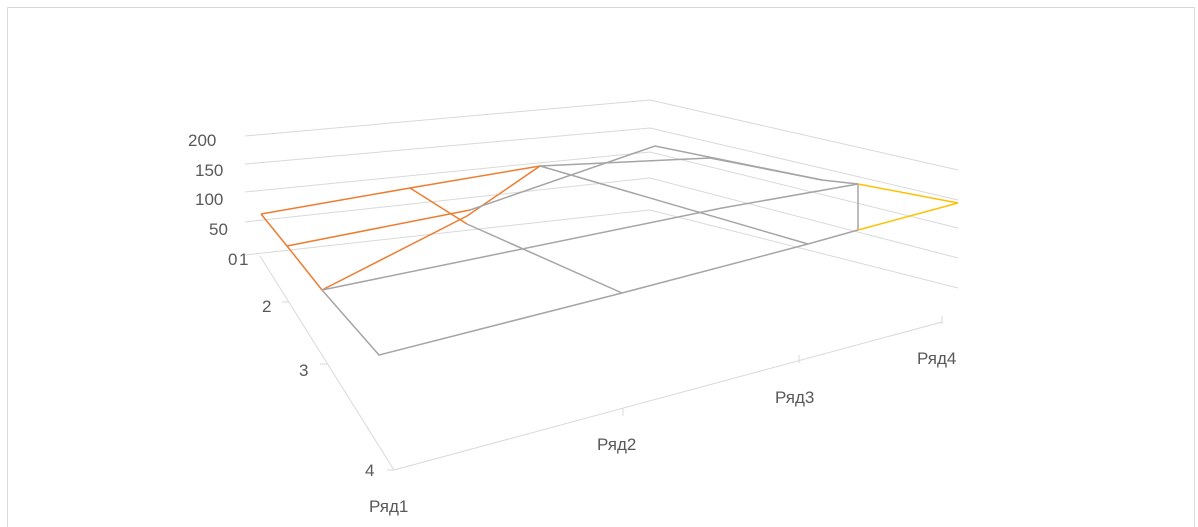  Describe the element at coordinates (209, 170) in the screenshot. I see `z-tick-label: 150` at that location.